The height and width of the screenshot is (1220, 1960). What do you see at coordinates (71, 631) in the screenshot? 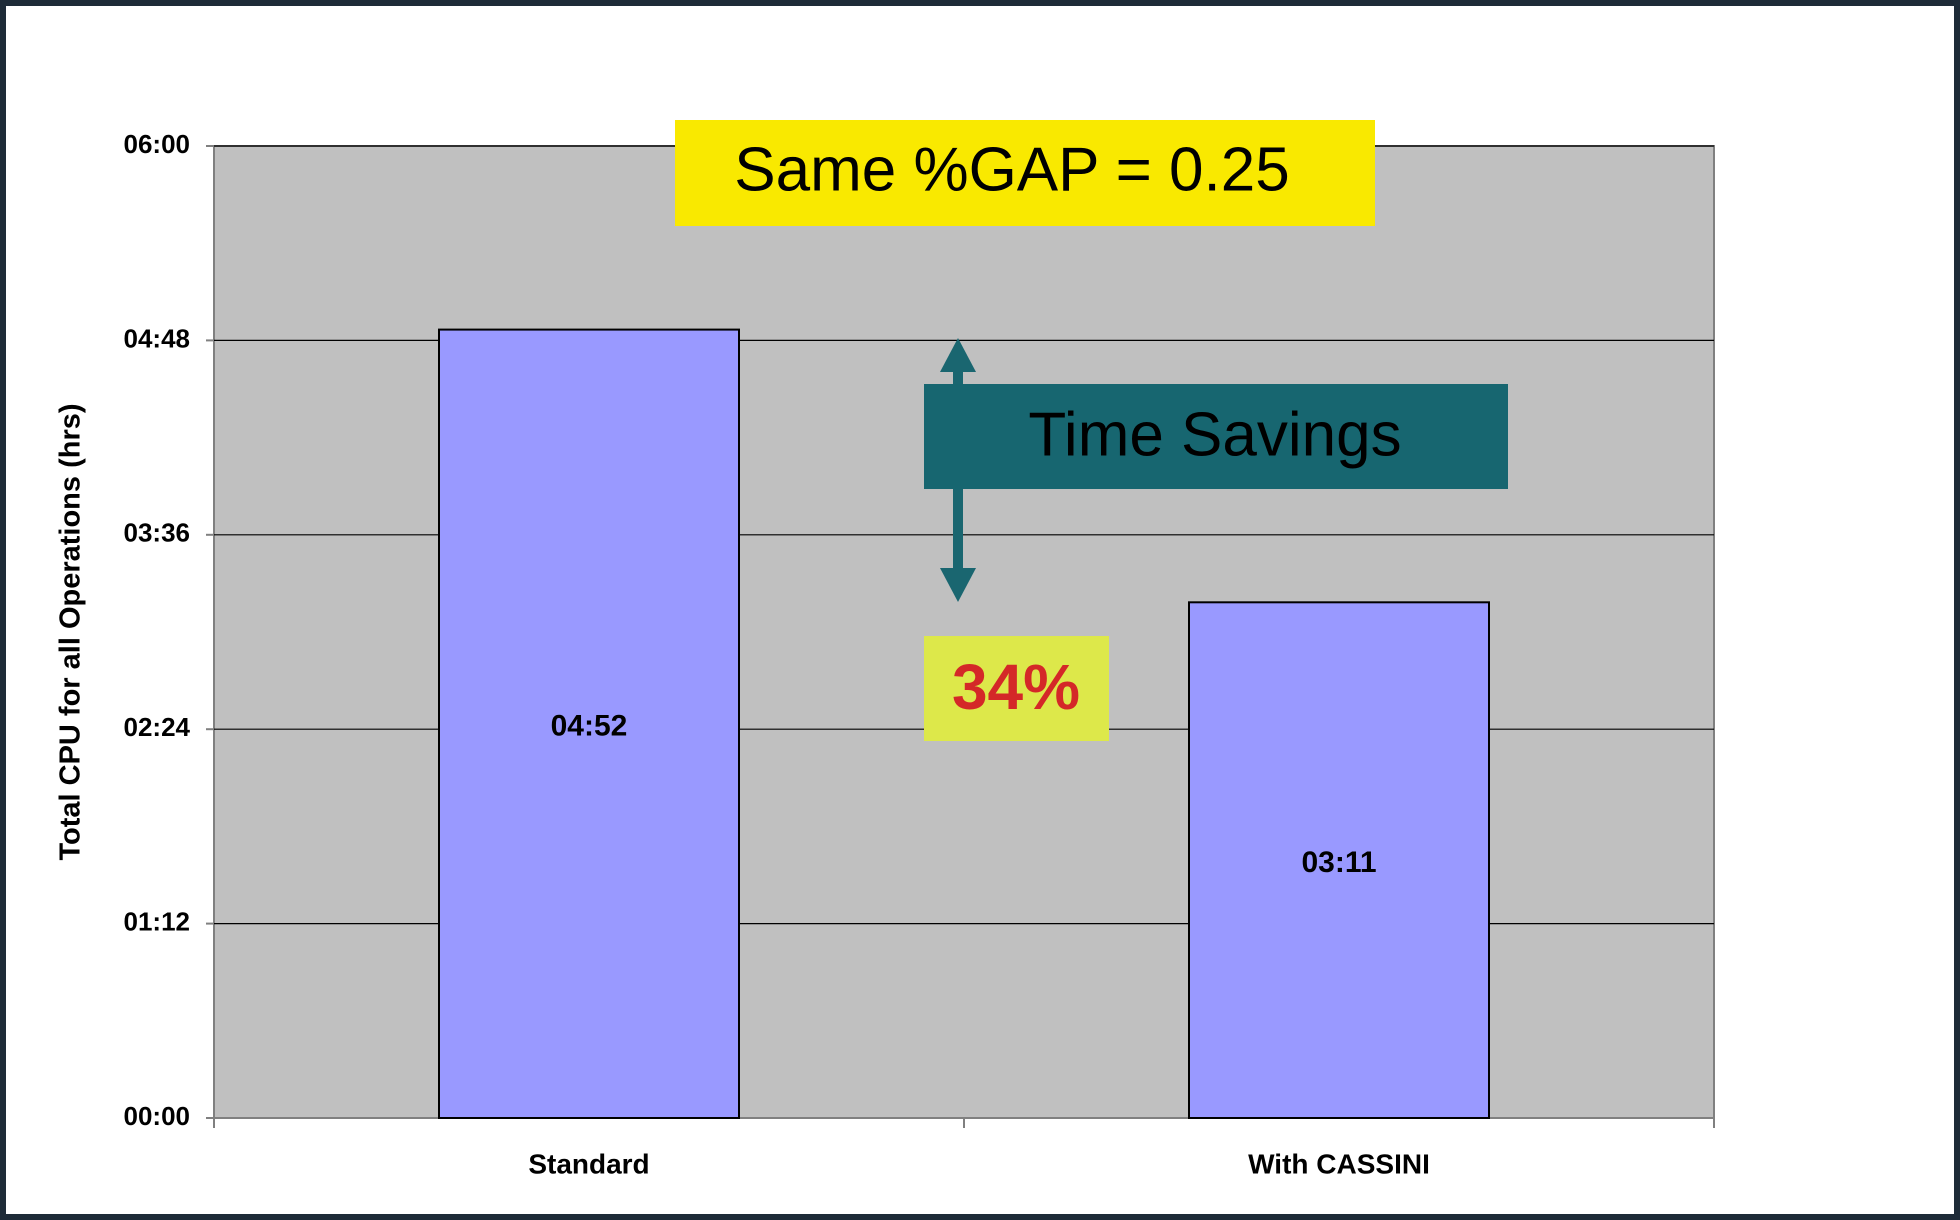
I see `y-axis-label: Total CPU for all Operations (hrs)` at bounding box center [71, 631].